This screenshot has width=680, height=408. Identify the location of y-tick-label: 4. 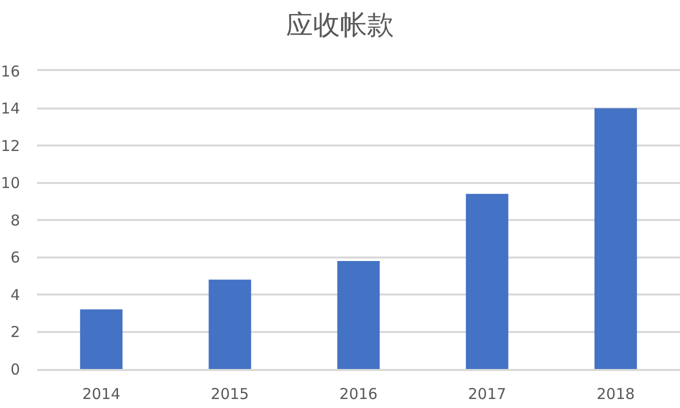
(15, 295).